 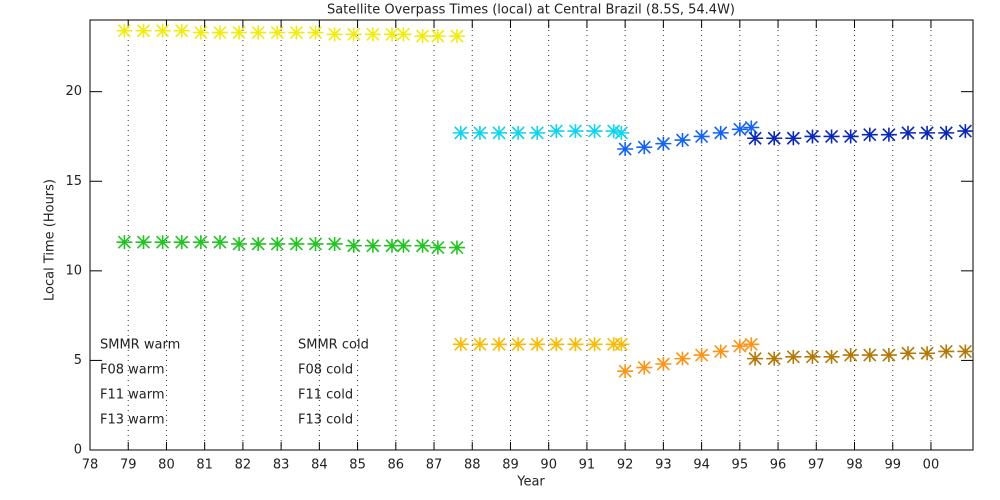 I want to click on legend-label: F13 warm, so click(x=132, y=420).